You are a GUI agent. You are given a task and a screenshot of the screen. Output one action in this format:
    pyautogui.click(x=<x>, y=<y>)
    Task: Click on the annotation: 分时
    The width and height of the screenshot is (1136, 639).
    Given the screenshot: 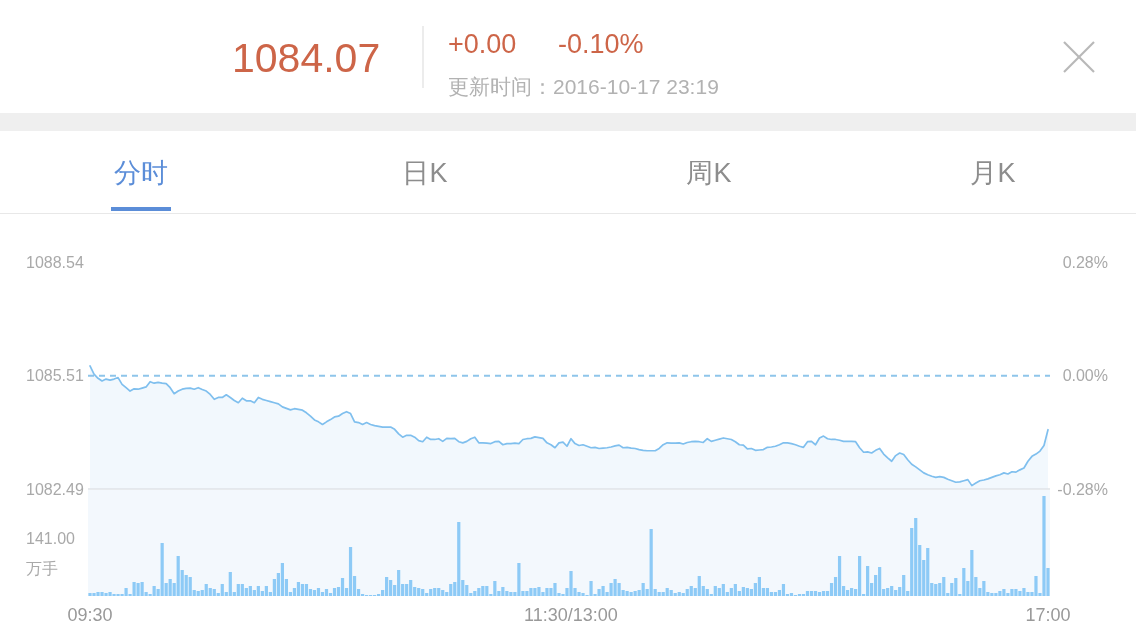 What is the action you would take?
    pyautogui.click(x=141, y=173)
    